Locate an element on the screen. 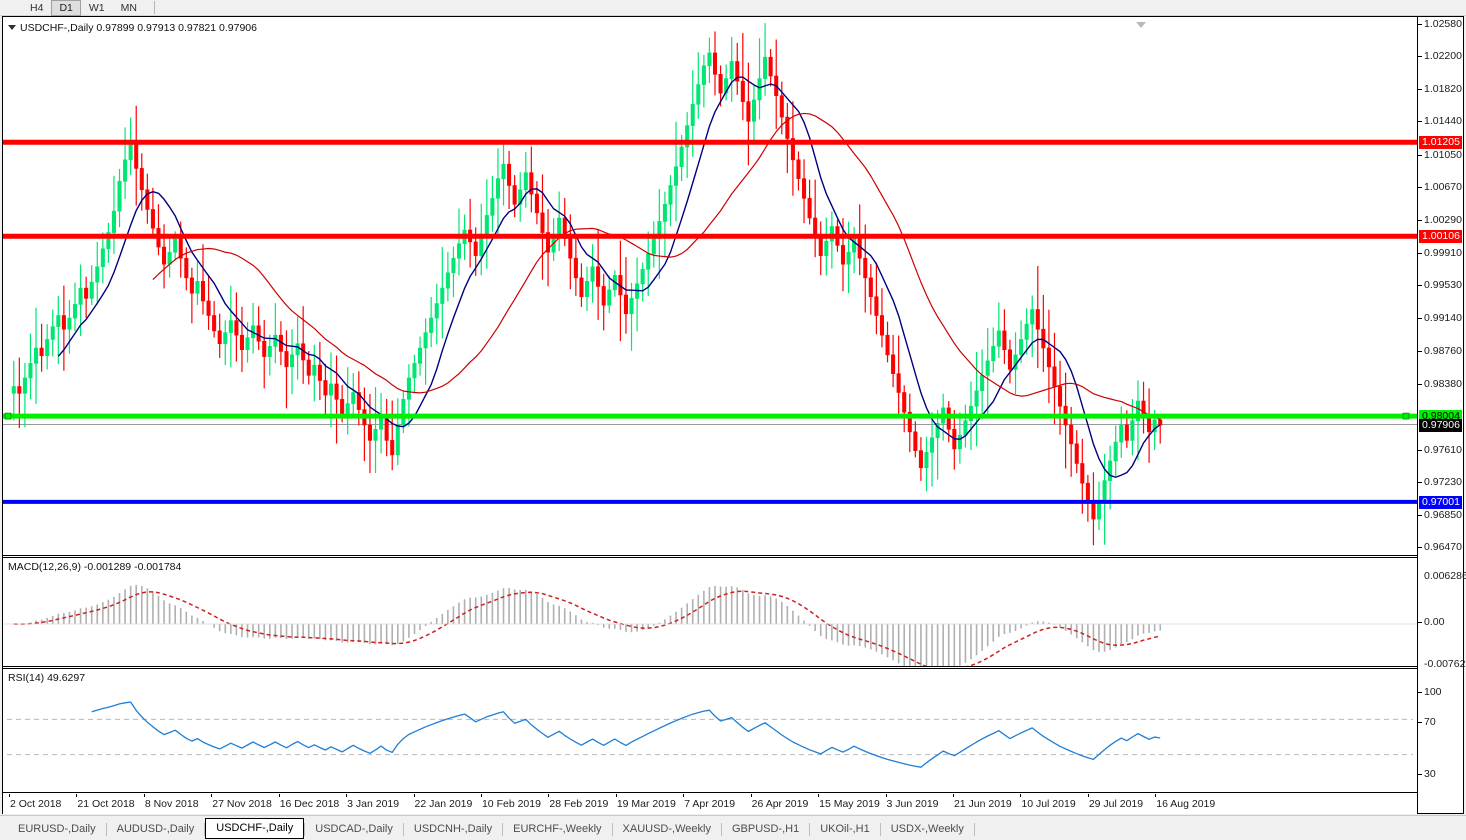  date-axis-label: 21 Oct 2018 is located at coordinates (106, 804).